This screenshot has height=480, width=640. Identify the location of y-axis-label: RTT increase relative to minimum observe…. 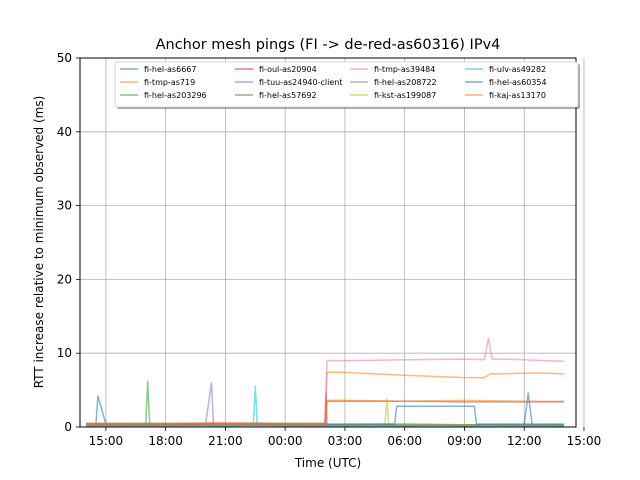
(39, 242).